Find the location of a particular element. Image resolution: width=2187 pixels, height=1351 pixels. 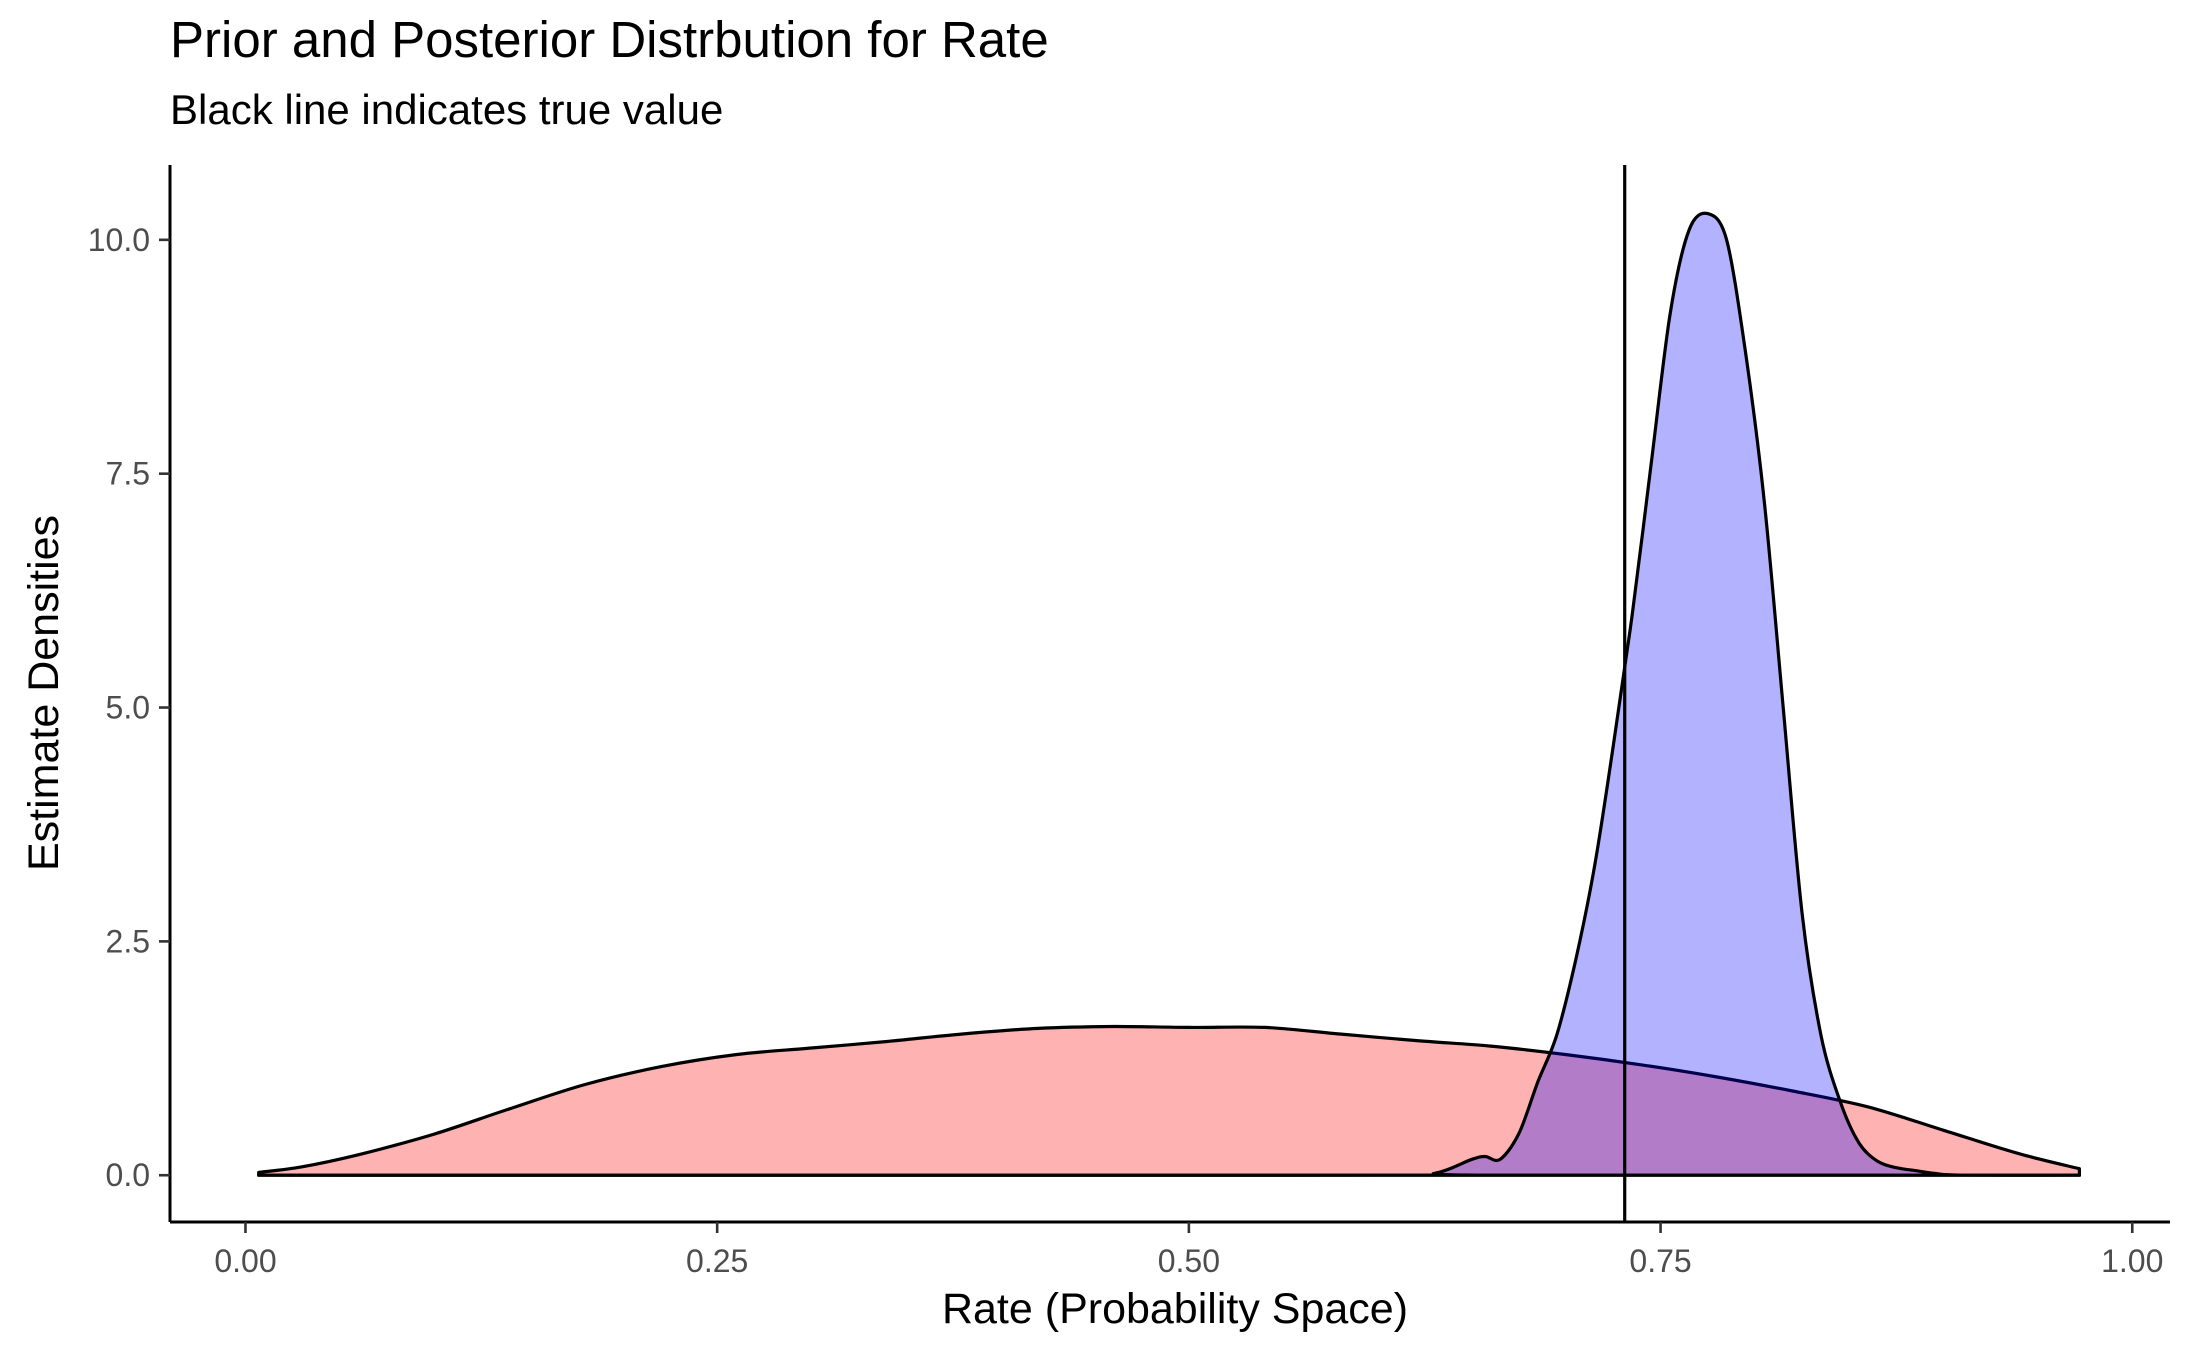

chart-subtitle: Black line indicates true value is located at coordinates (447, 109).